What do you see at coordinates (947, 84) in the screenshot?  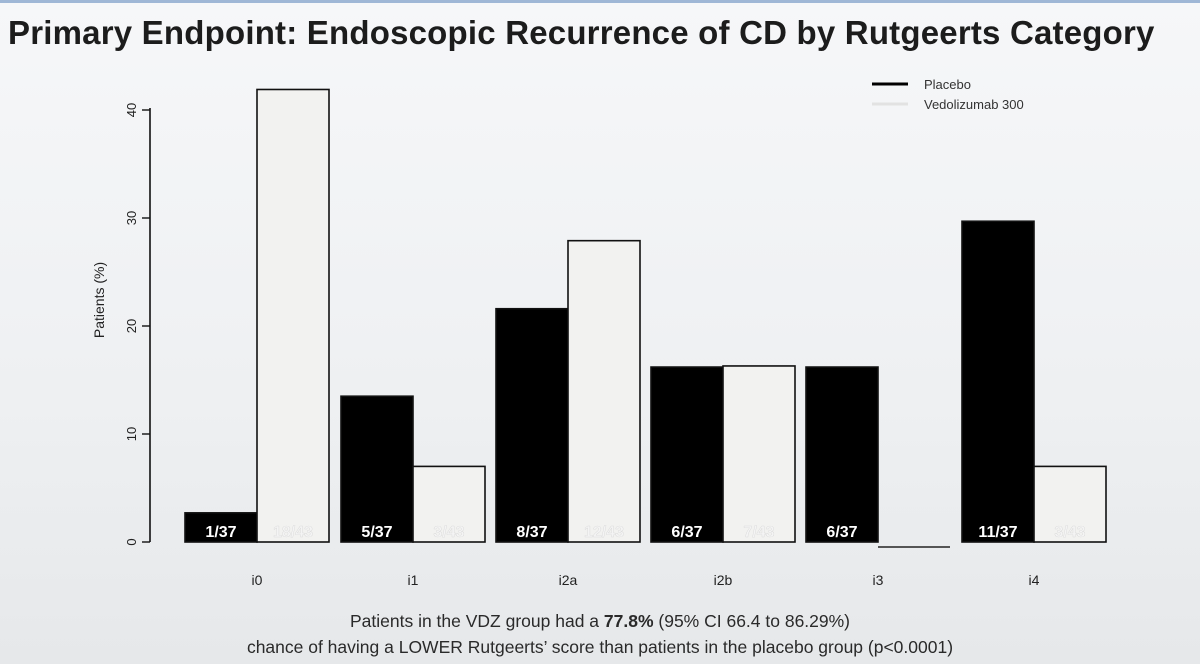 I see `legend-label-placebo: Placebo` at bounding box center [947, 84].